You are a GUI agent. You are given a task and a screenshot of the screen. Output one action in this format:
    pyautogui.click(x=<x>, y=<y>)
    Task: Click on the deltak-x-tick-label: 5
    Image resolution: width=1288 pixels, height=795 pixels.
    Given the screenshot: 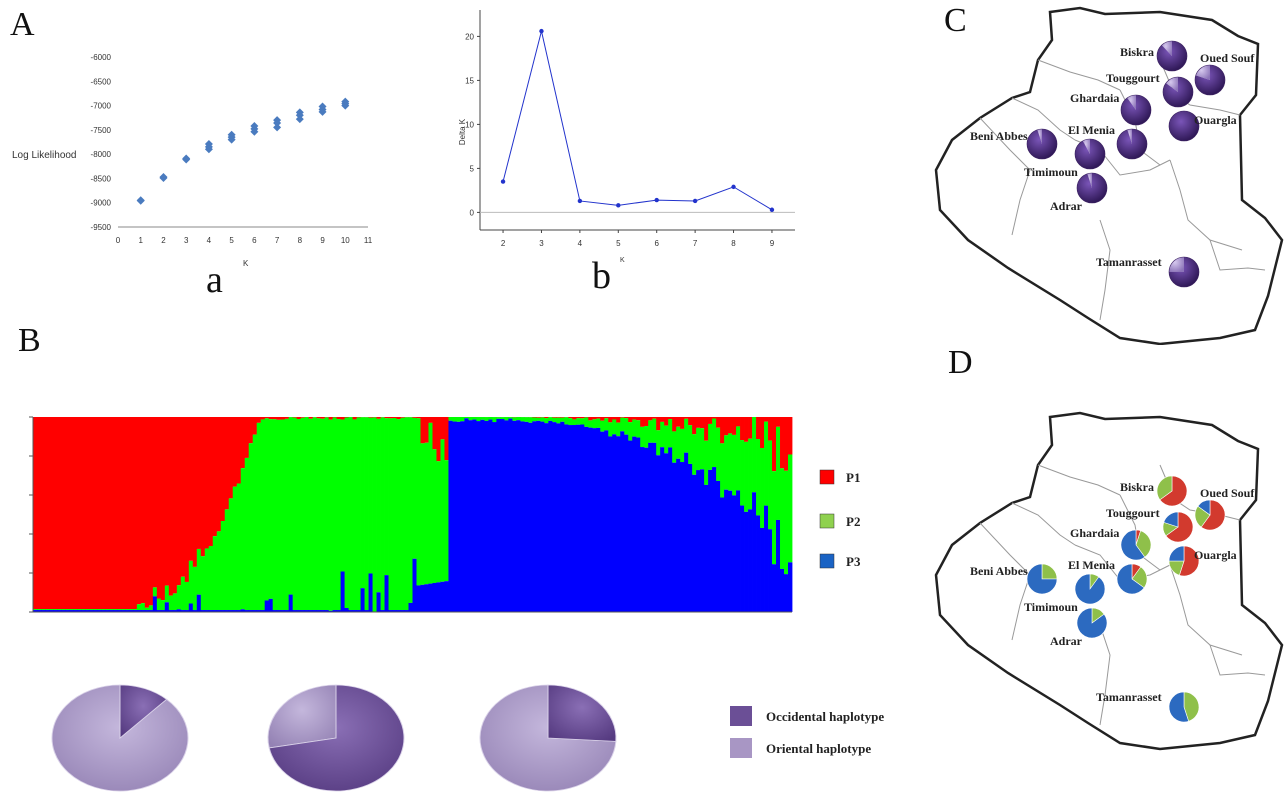 What is the action you would take?
    pyautogui.click(x=618, y=243)
    